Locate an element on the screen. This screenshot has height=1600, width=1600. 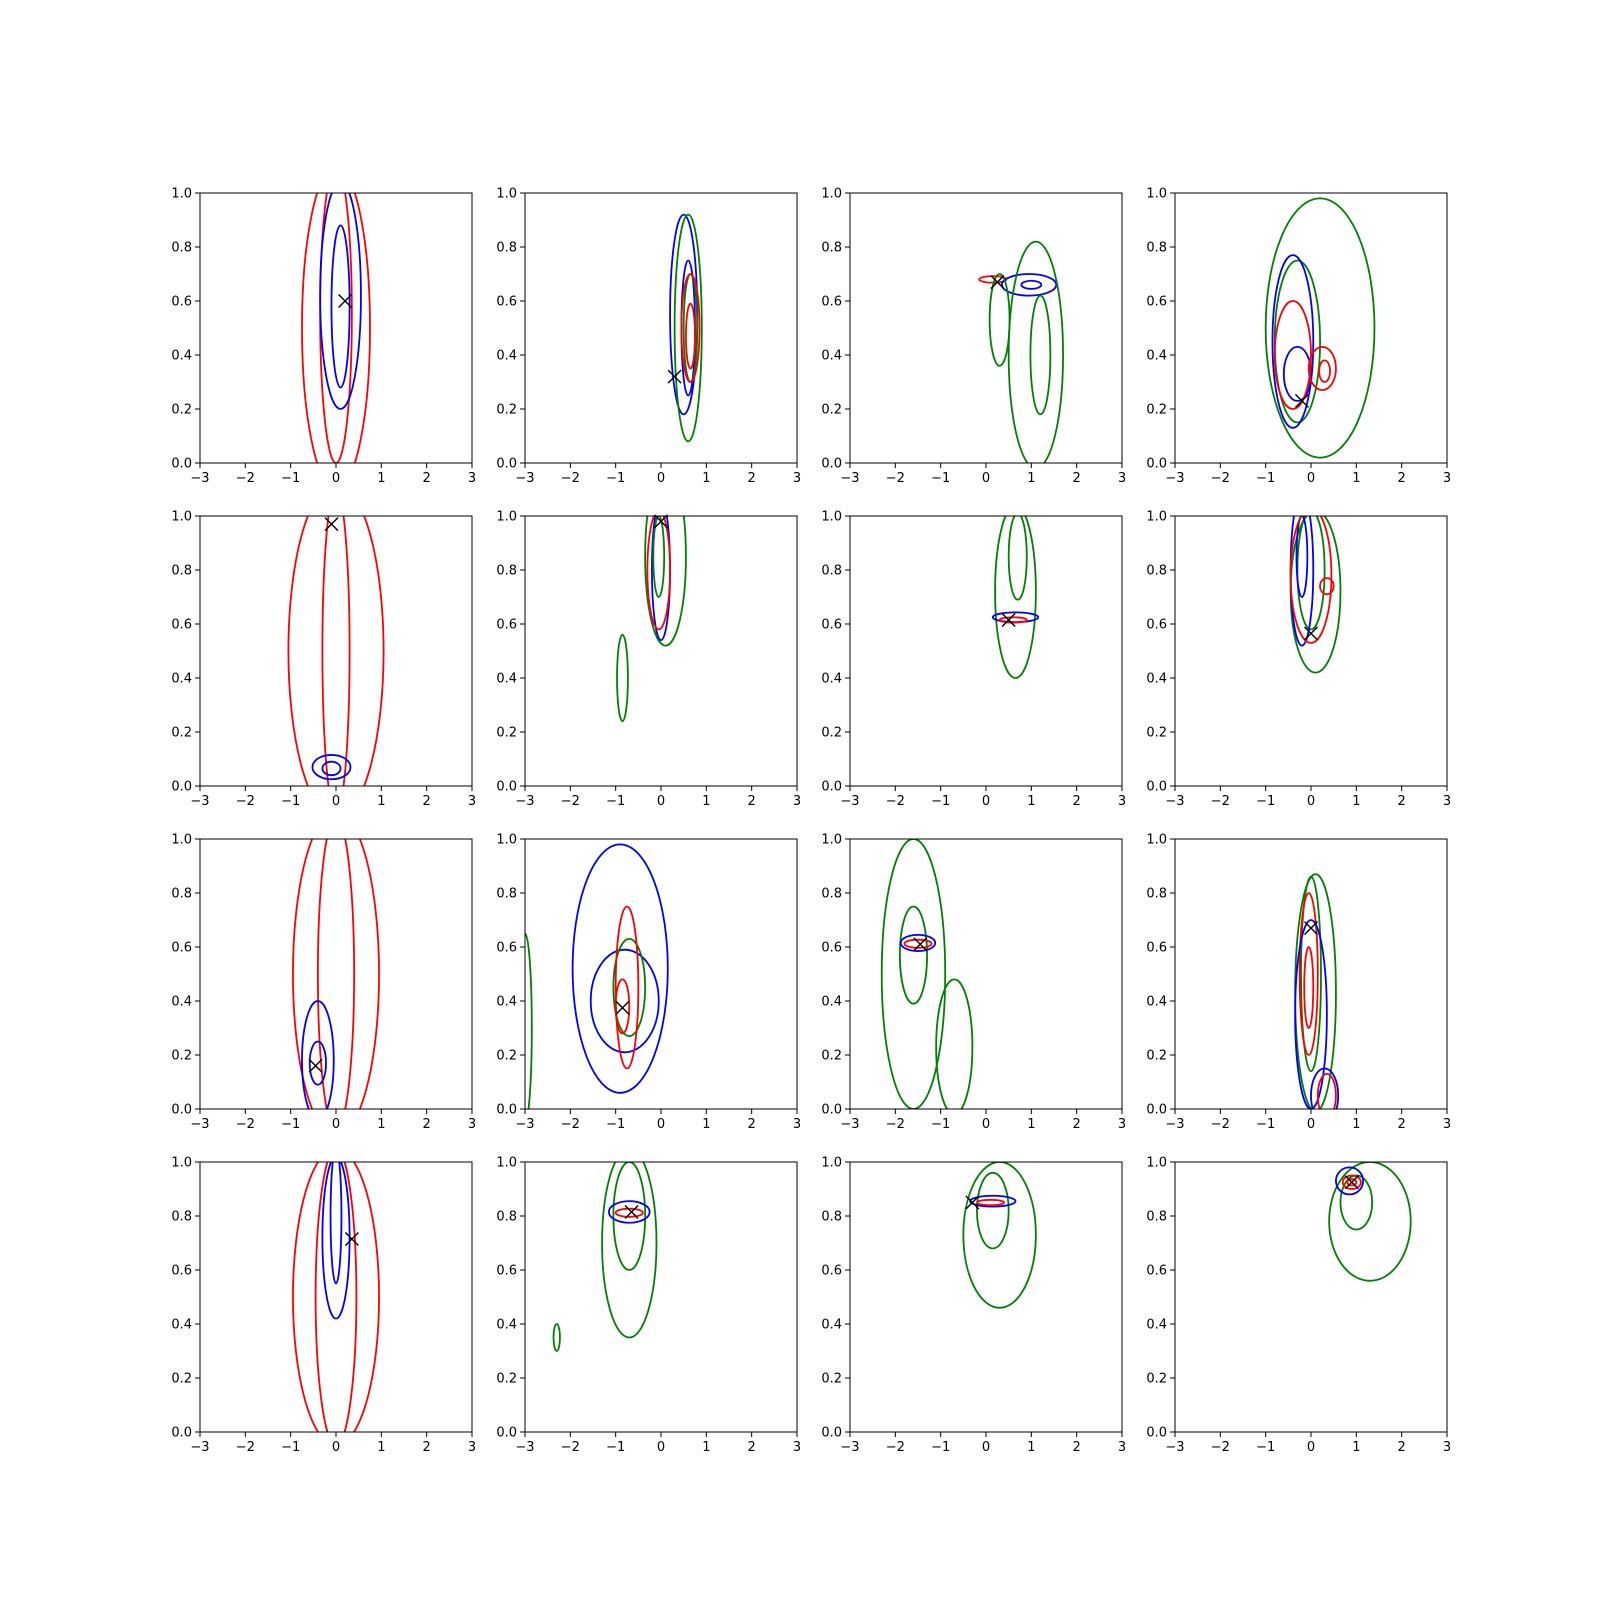
subplot-1-1: −3 −2 −1 0 1 2 3 0.0 0.2 0.4 0.6 0.8 1.0 is located at coordinates (323, 337).